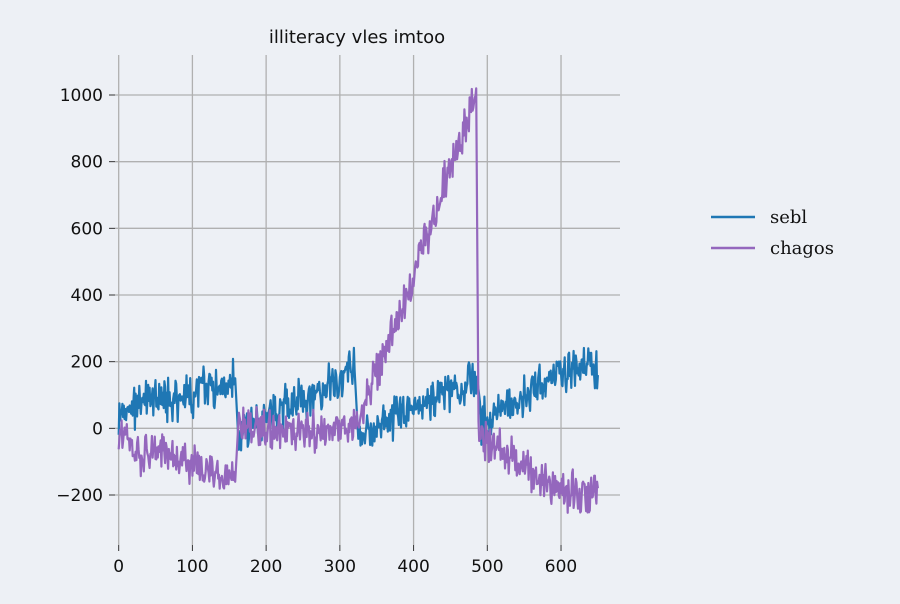 Image resolution: width=900 pixels, height=604 pixels. Describe the element at coordinates (340, 567) in the screenshot. I see `x-tick-label: 300` at that location.